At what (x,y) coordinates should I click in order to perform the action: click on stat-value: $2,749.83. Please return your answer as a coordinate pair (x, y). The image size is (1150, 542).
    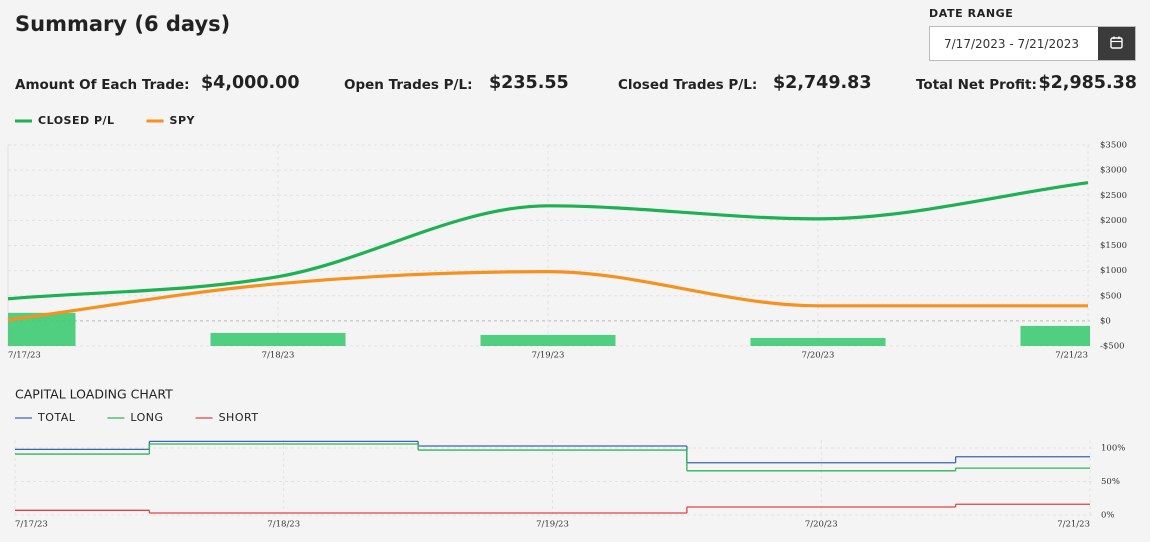
    Looking at the image, I should click on (822, 83).